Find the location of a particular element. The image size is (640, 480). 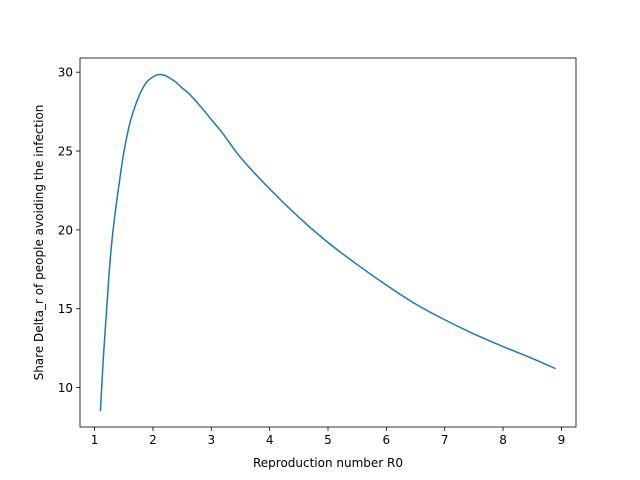

x-tick-label: 7 is located at coordinates (445, 440).